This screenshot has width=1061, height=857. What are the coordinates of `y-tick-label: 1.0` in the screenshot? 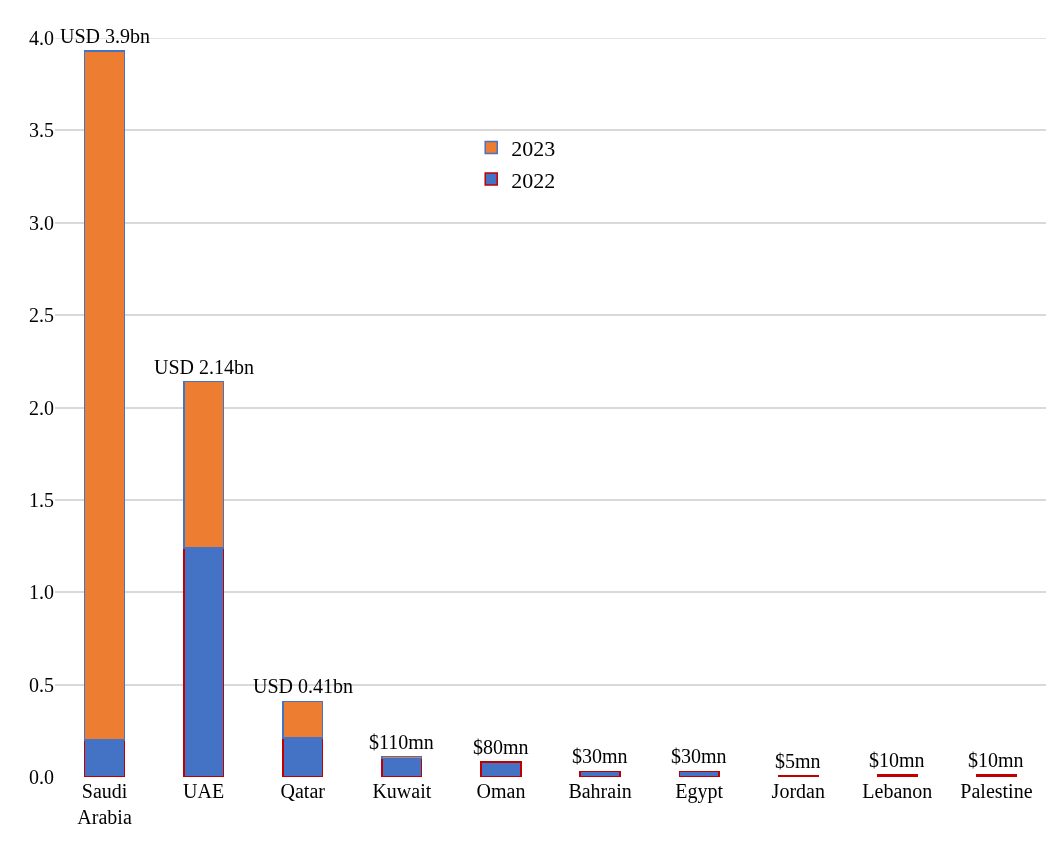 It's located at (41, 592).